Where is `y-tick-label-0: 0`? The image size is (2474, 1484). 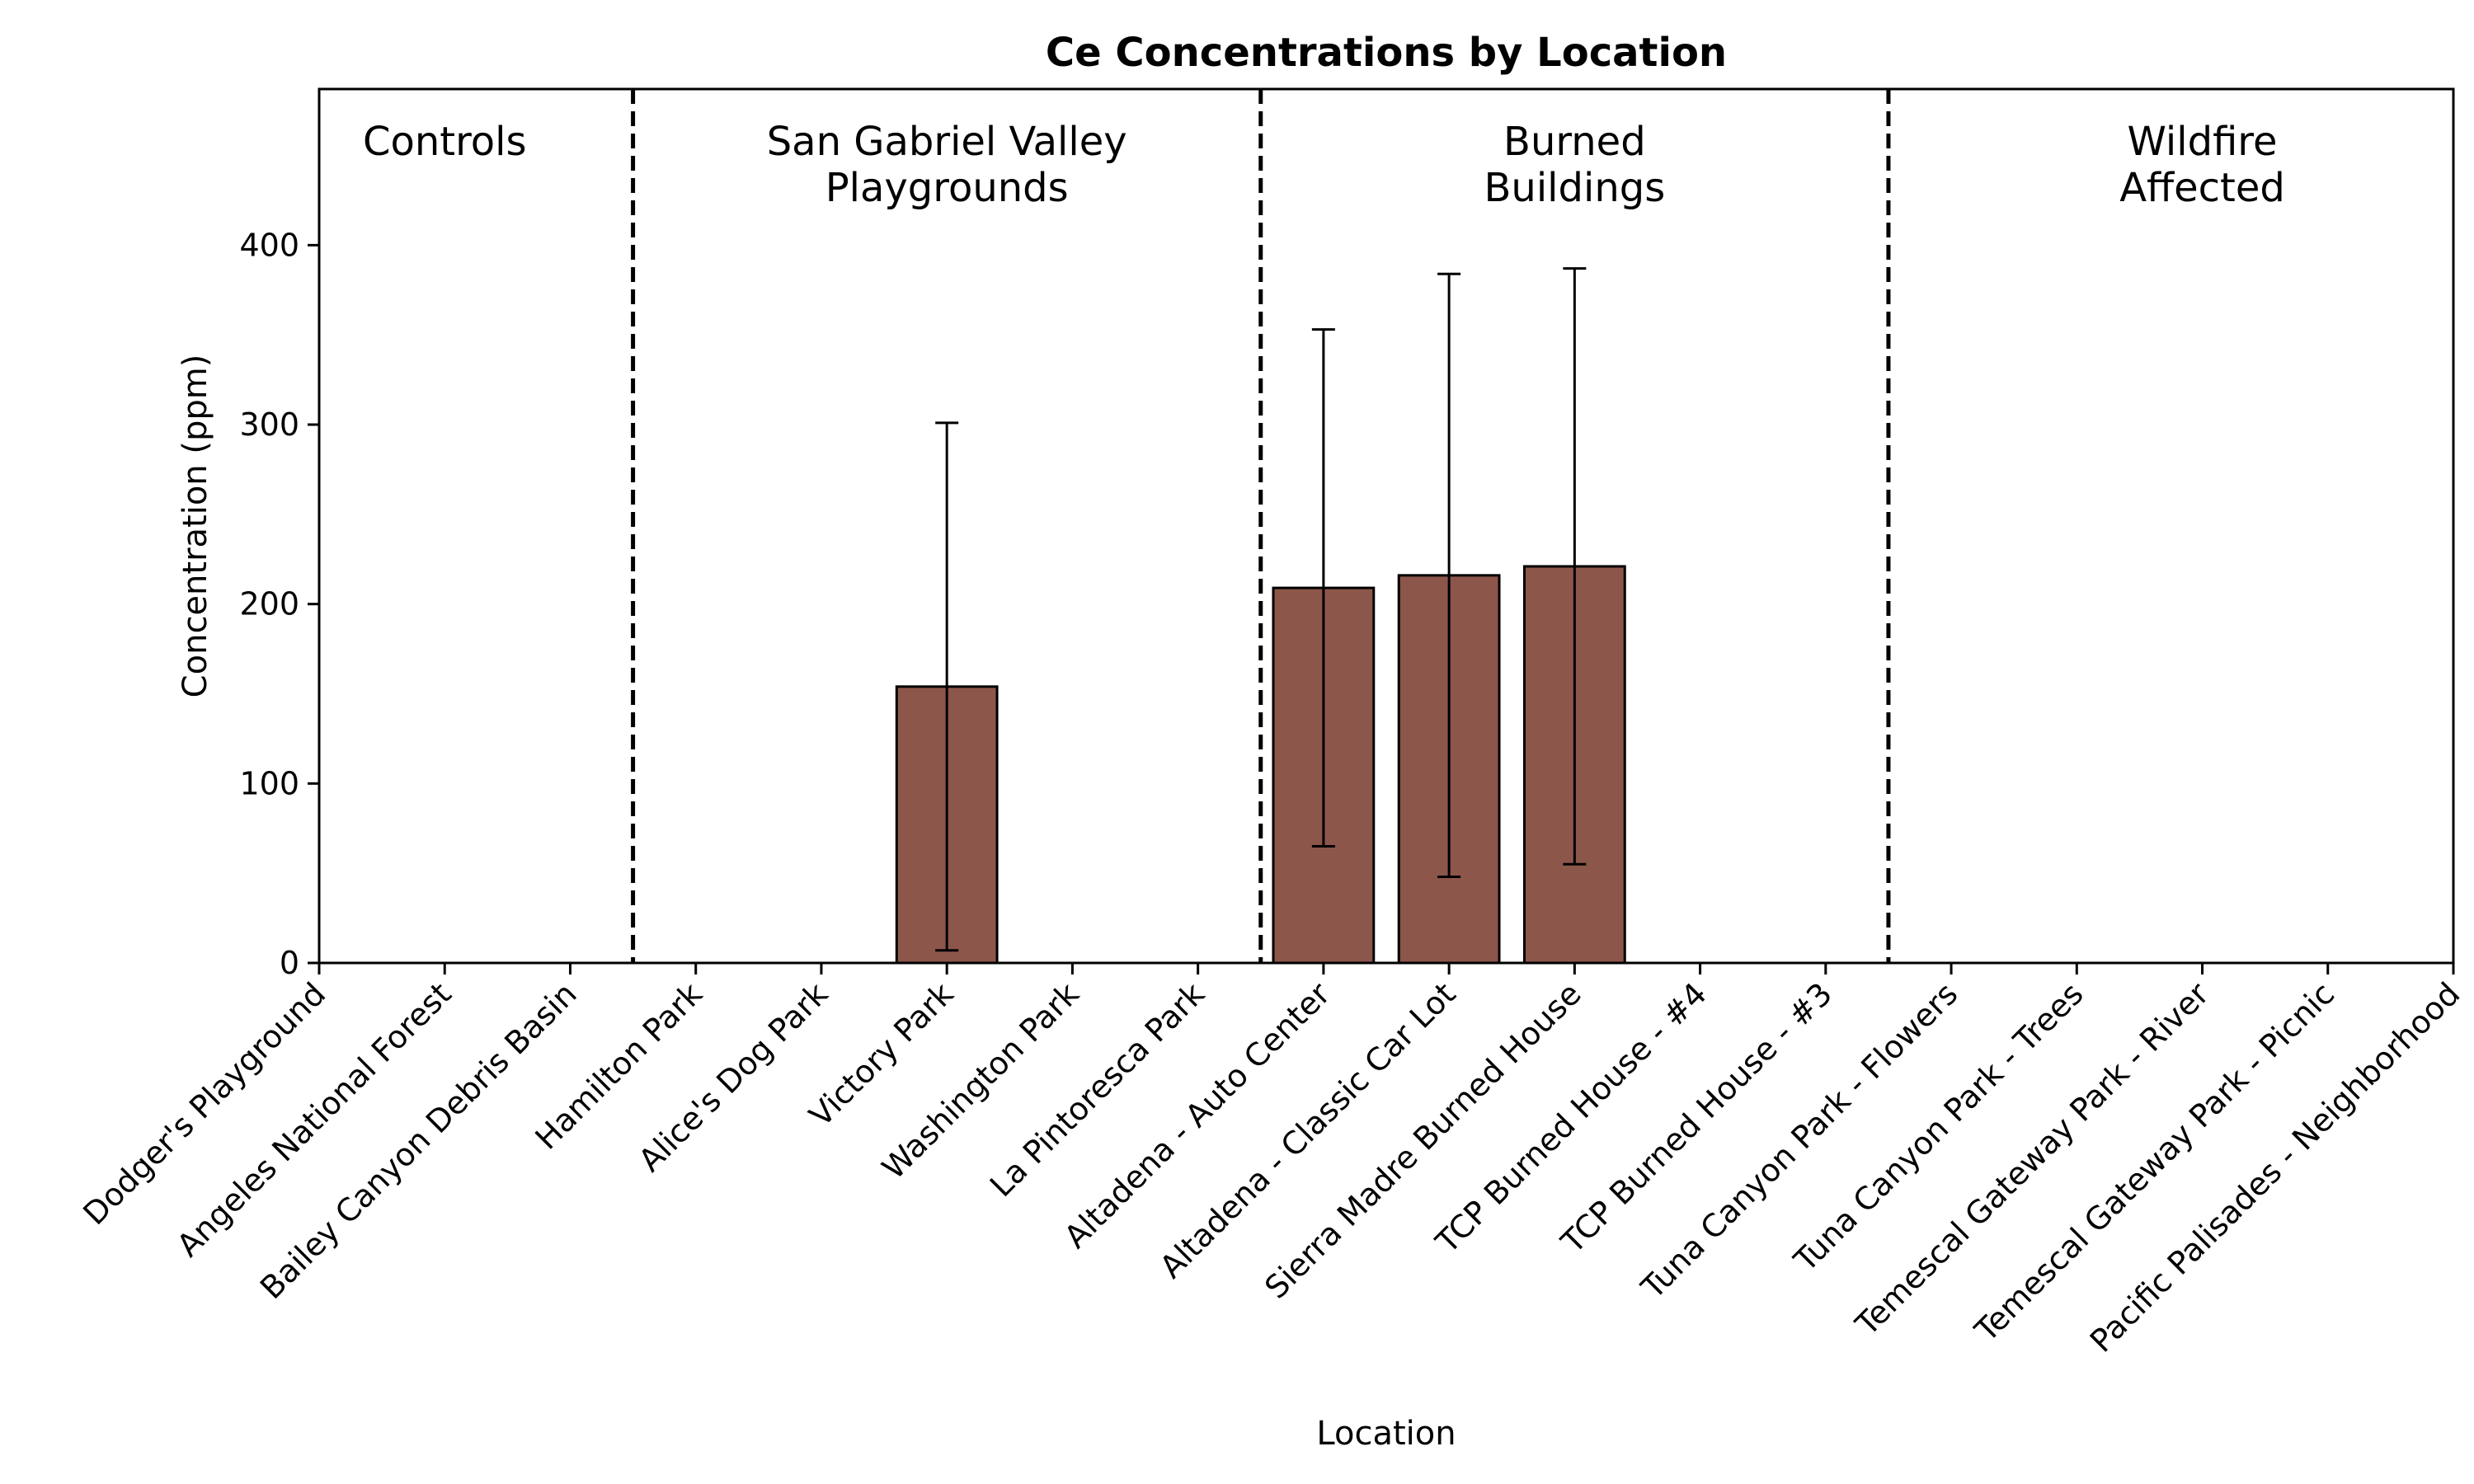
y-tick-label-0: 0 is located at coordinates (289, 963).